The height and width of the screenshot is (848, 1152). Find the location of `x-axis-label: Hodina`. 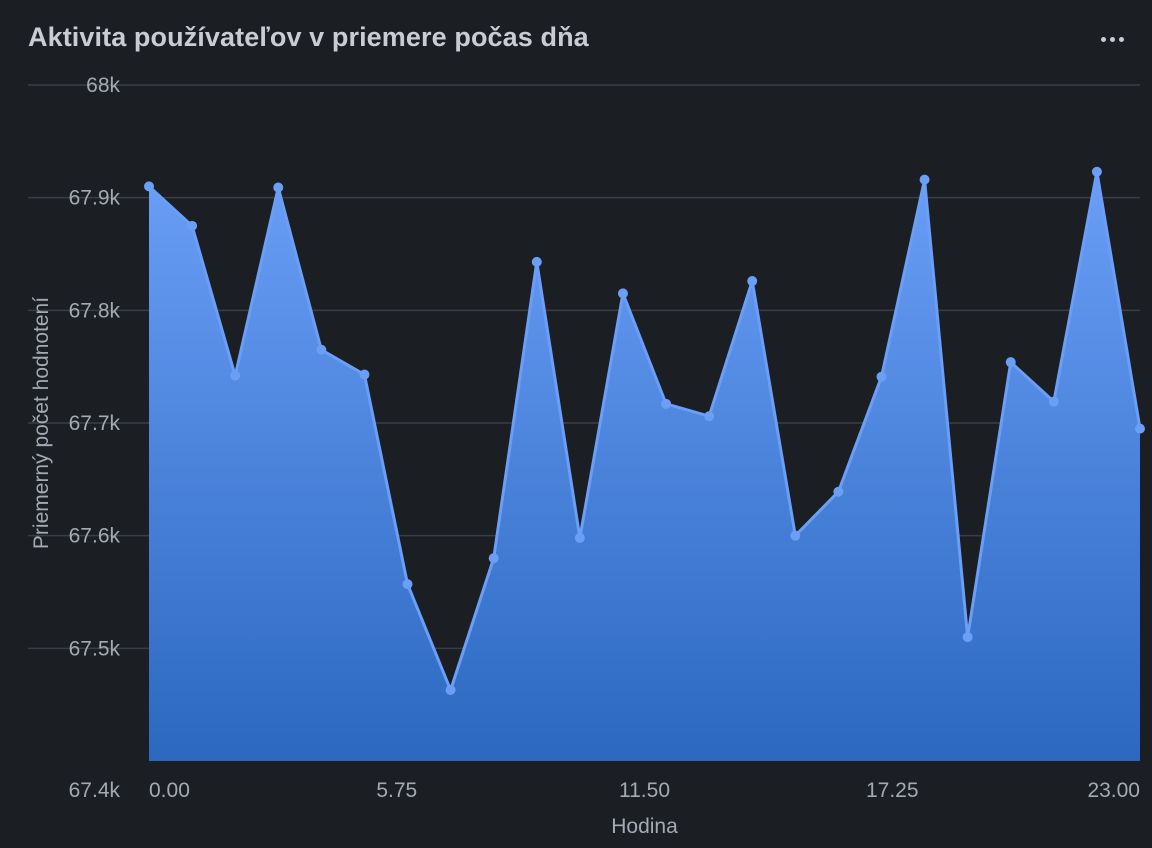

x-axis-label: Hodina is located at coordinates (644, 826).